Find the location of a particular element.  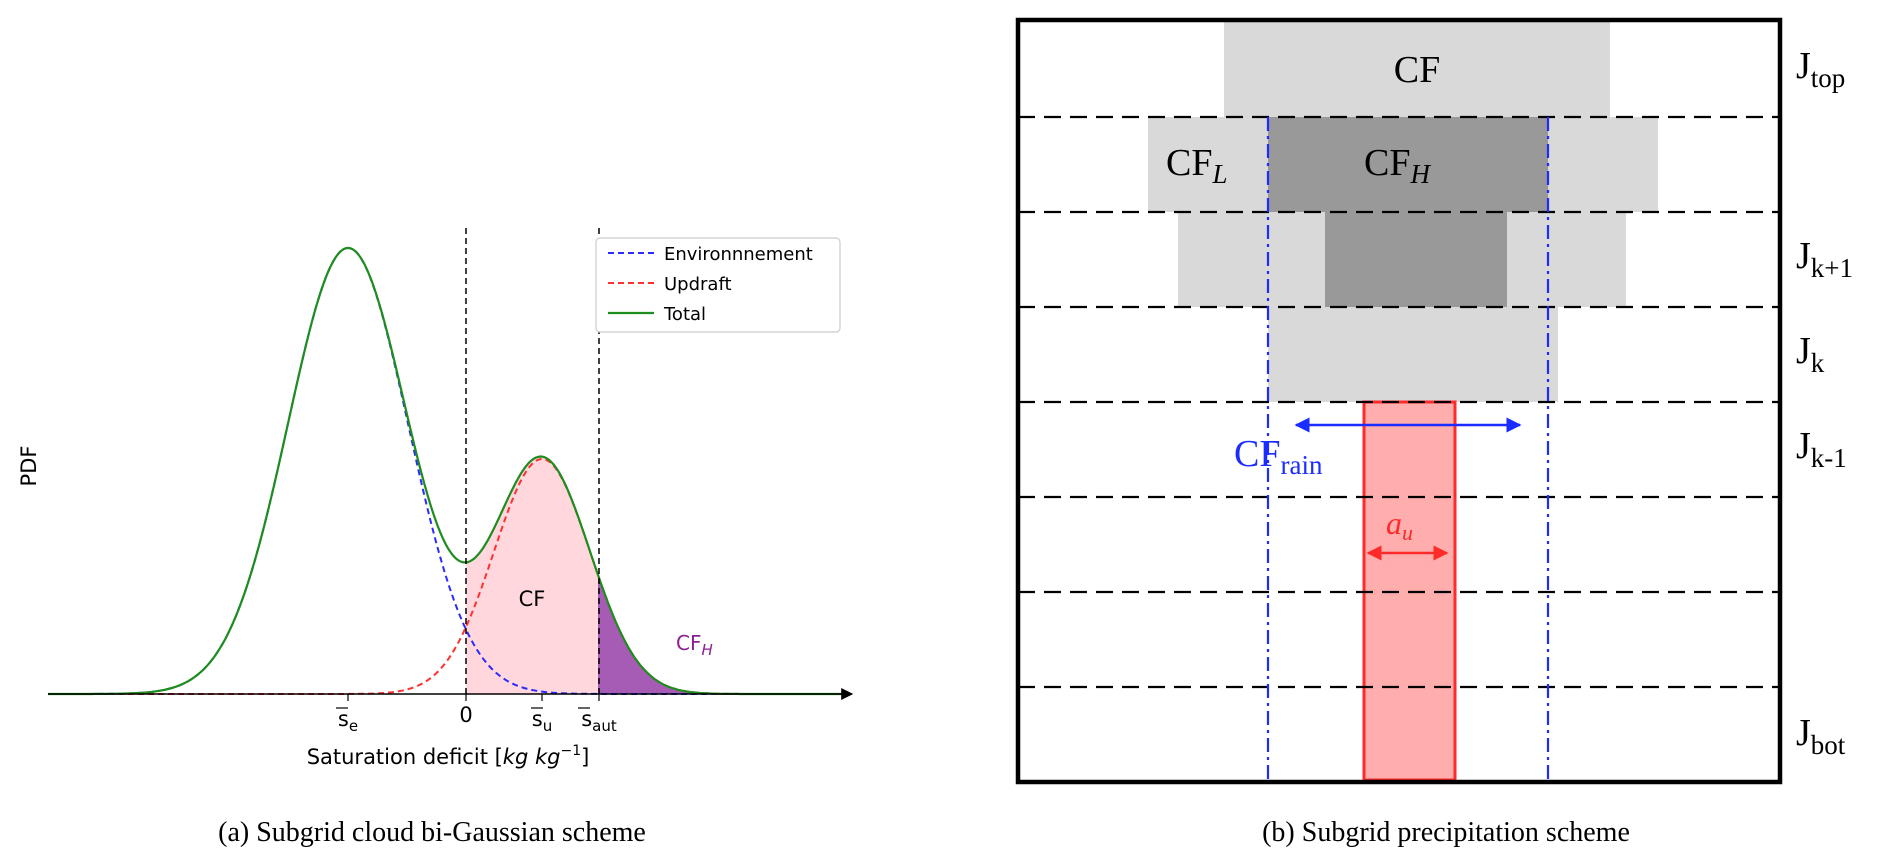

cf-label-top: CF is located at coordinates (1417, 70).